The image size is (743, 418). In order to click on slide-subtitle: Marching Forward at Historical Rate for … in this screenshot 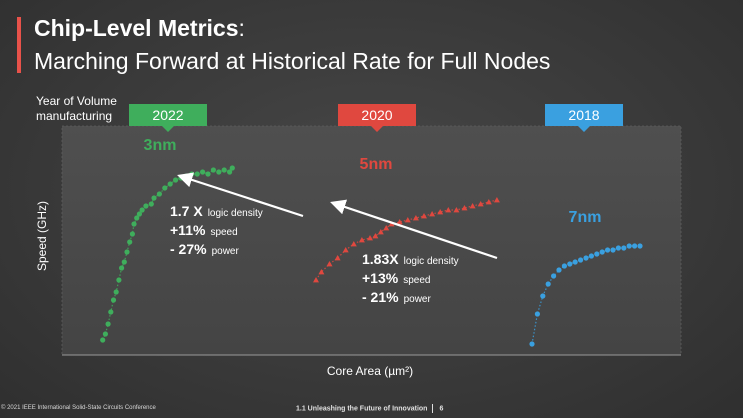, I will do `click(292, 61)`.